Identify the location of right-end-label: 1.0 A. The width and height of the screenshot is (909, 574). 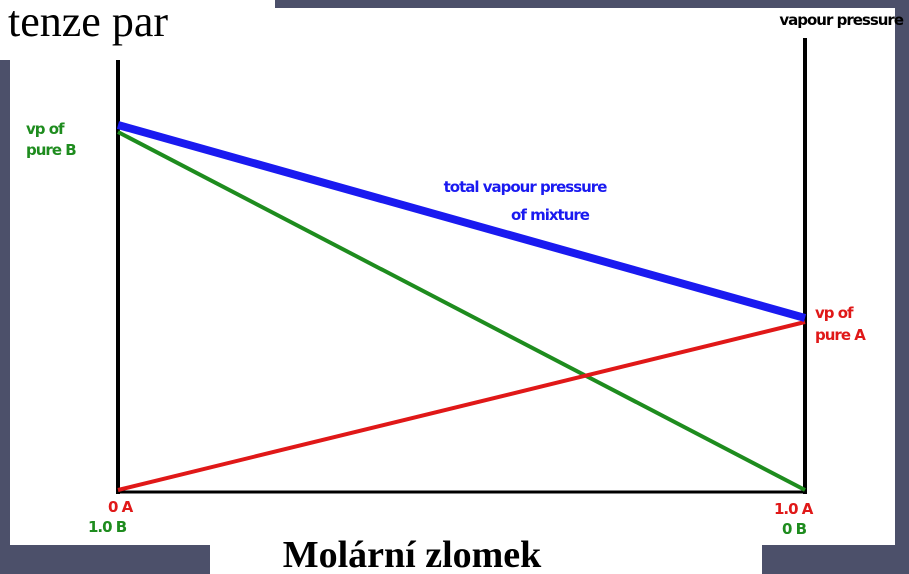
(794, 509).